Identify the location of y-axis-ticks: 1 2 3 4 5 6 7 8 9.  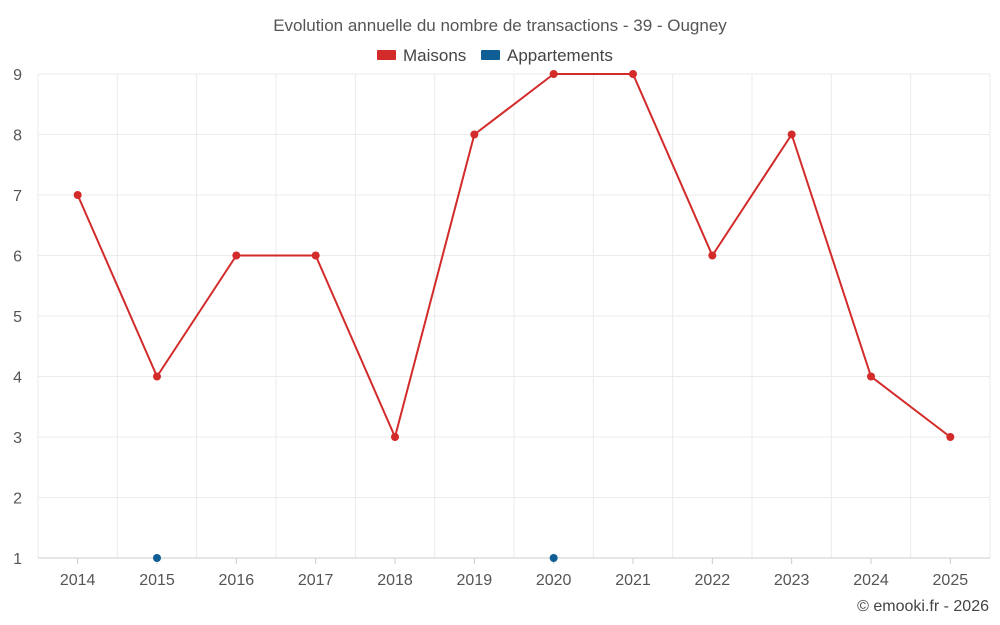
(17, 317).